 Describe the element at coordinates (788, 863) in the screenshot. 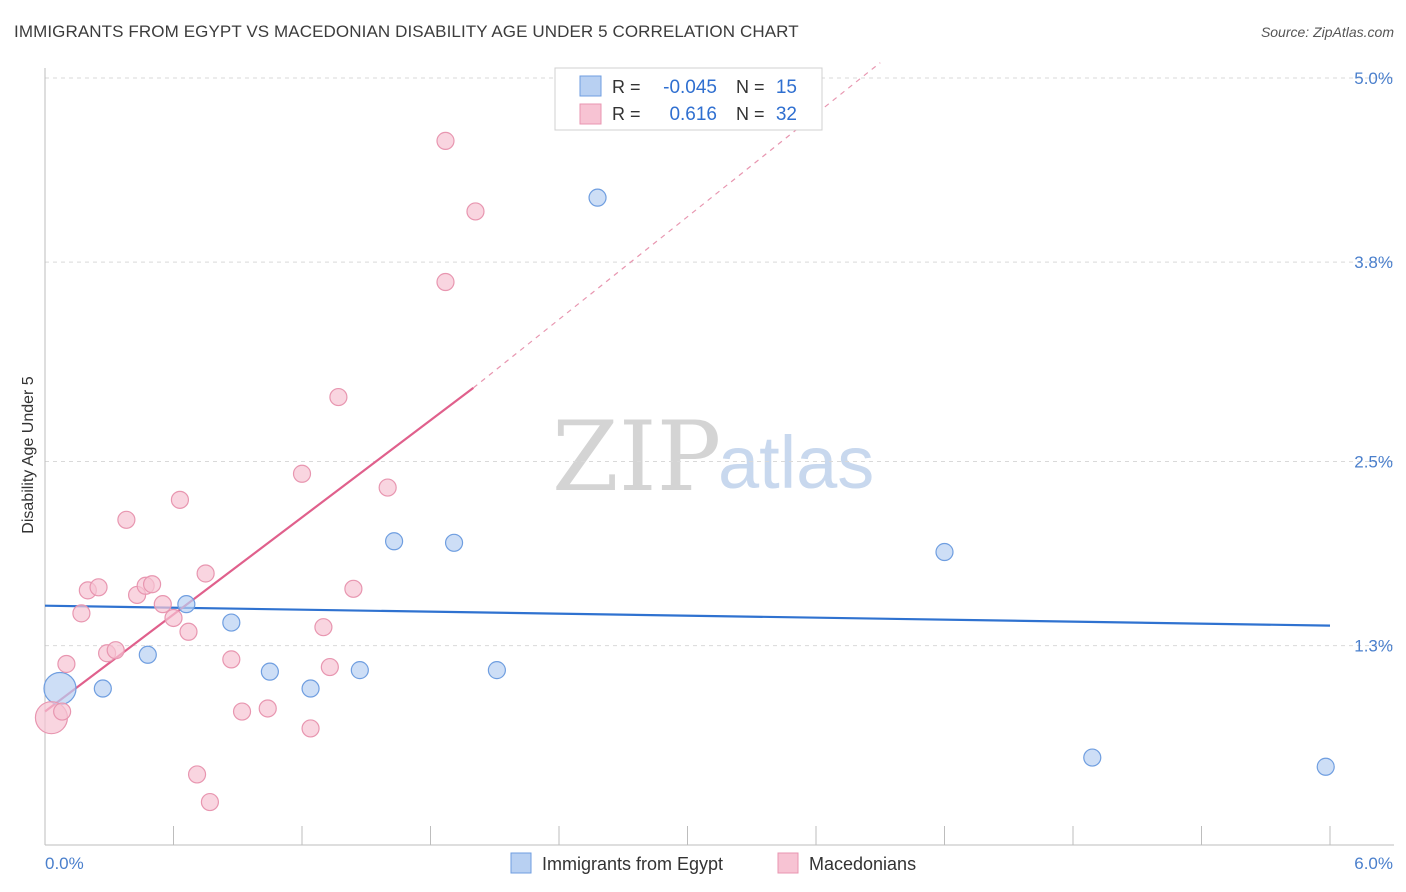

I see `series-legend-swatch-macedonians` at that location.